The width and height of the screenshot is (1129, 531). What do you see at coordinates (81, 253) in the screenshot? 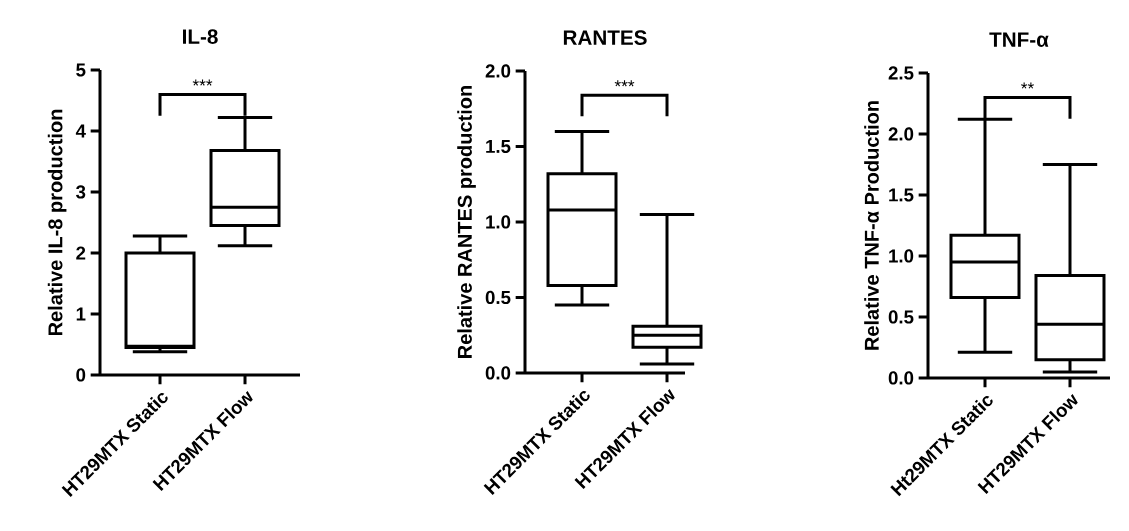
I see `y-tick-label: 2` at bounding box center [81, 253].